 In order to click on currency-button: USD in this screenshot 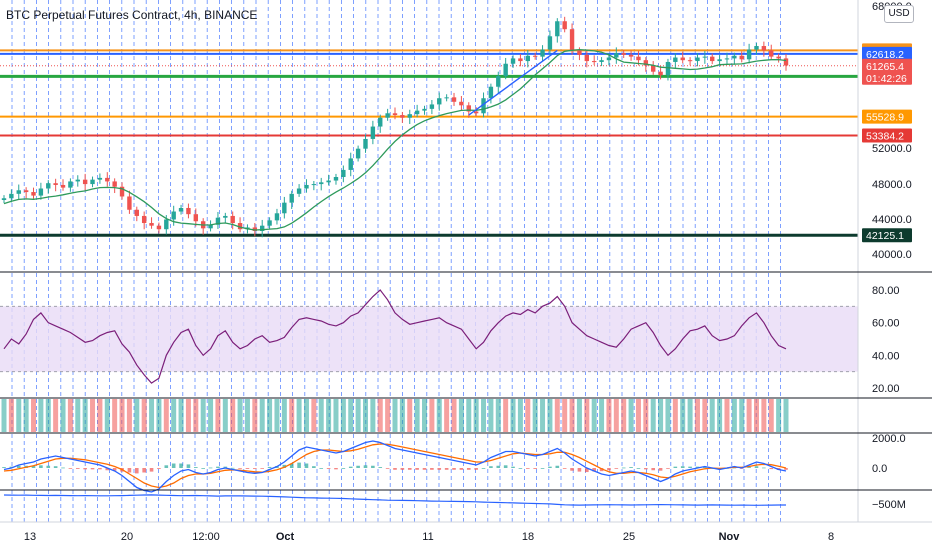, I will do `click(899, 14)`.